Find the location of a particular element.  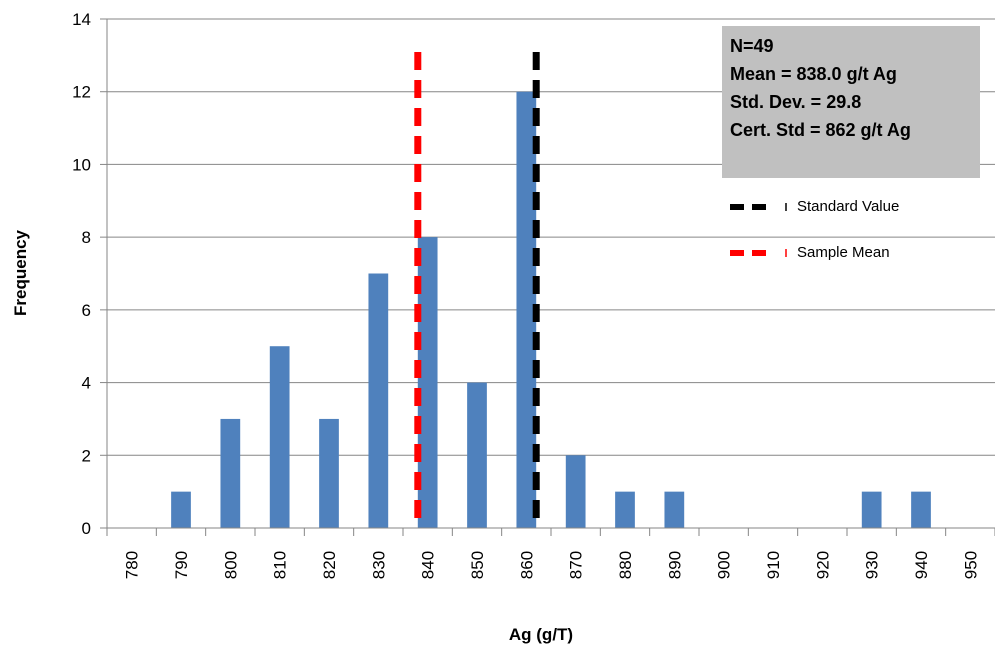

x-tick-label: 870 is located at coordinates (576, 565).